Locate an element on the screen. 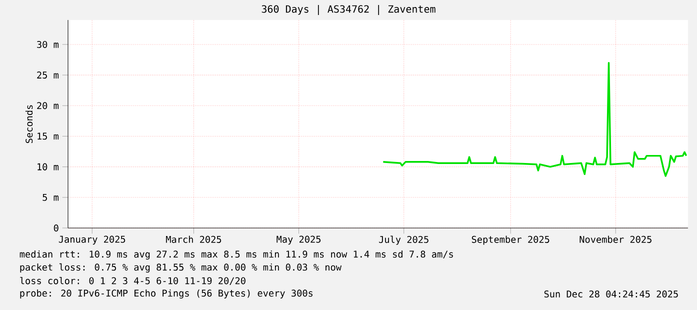 Image resolution: width=697 pixels, height=310 pixels. x-tick-label: May 2025 is located at coordinates (298, 240).